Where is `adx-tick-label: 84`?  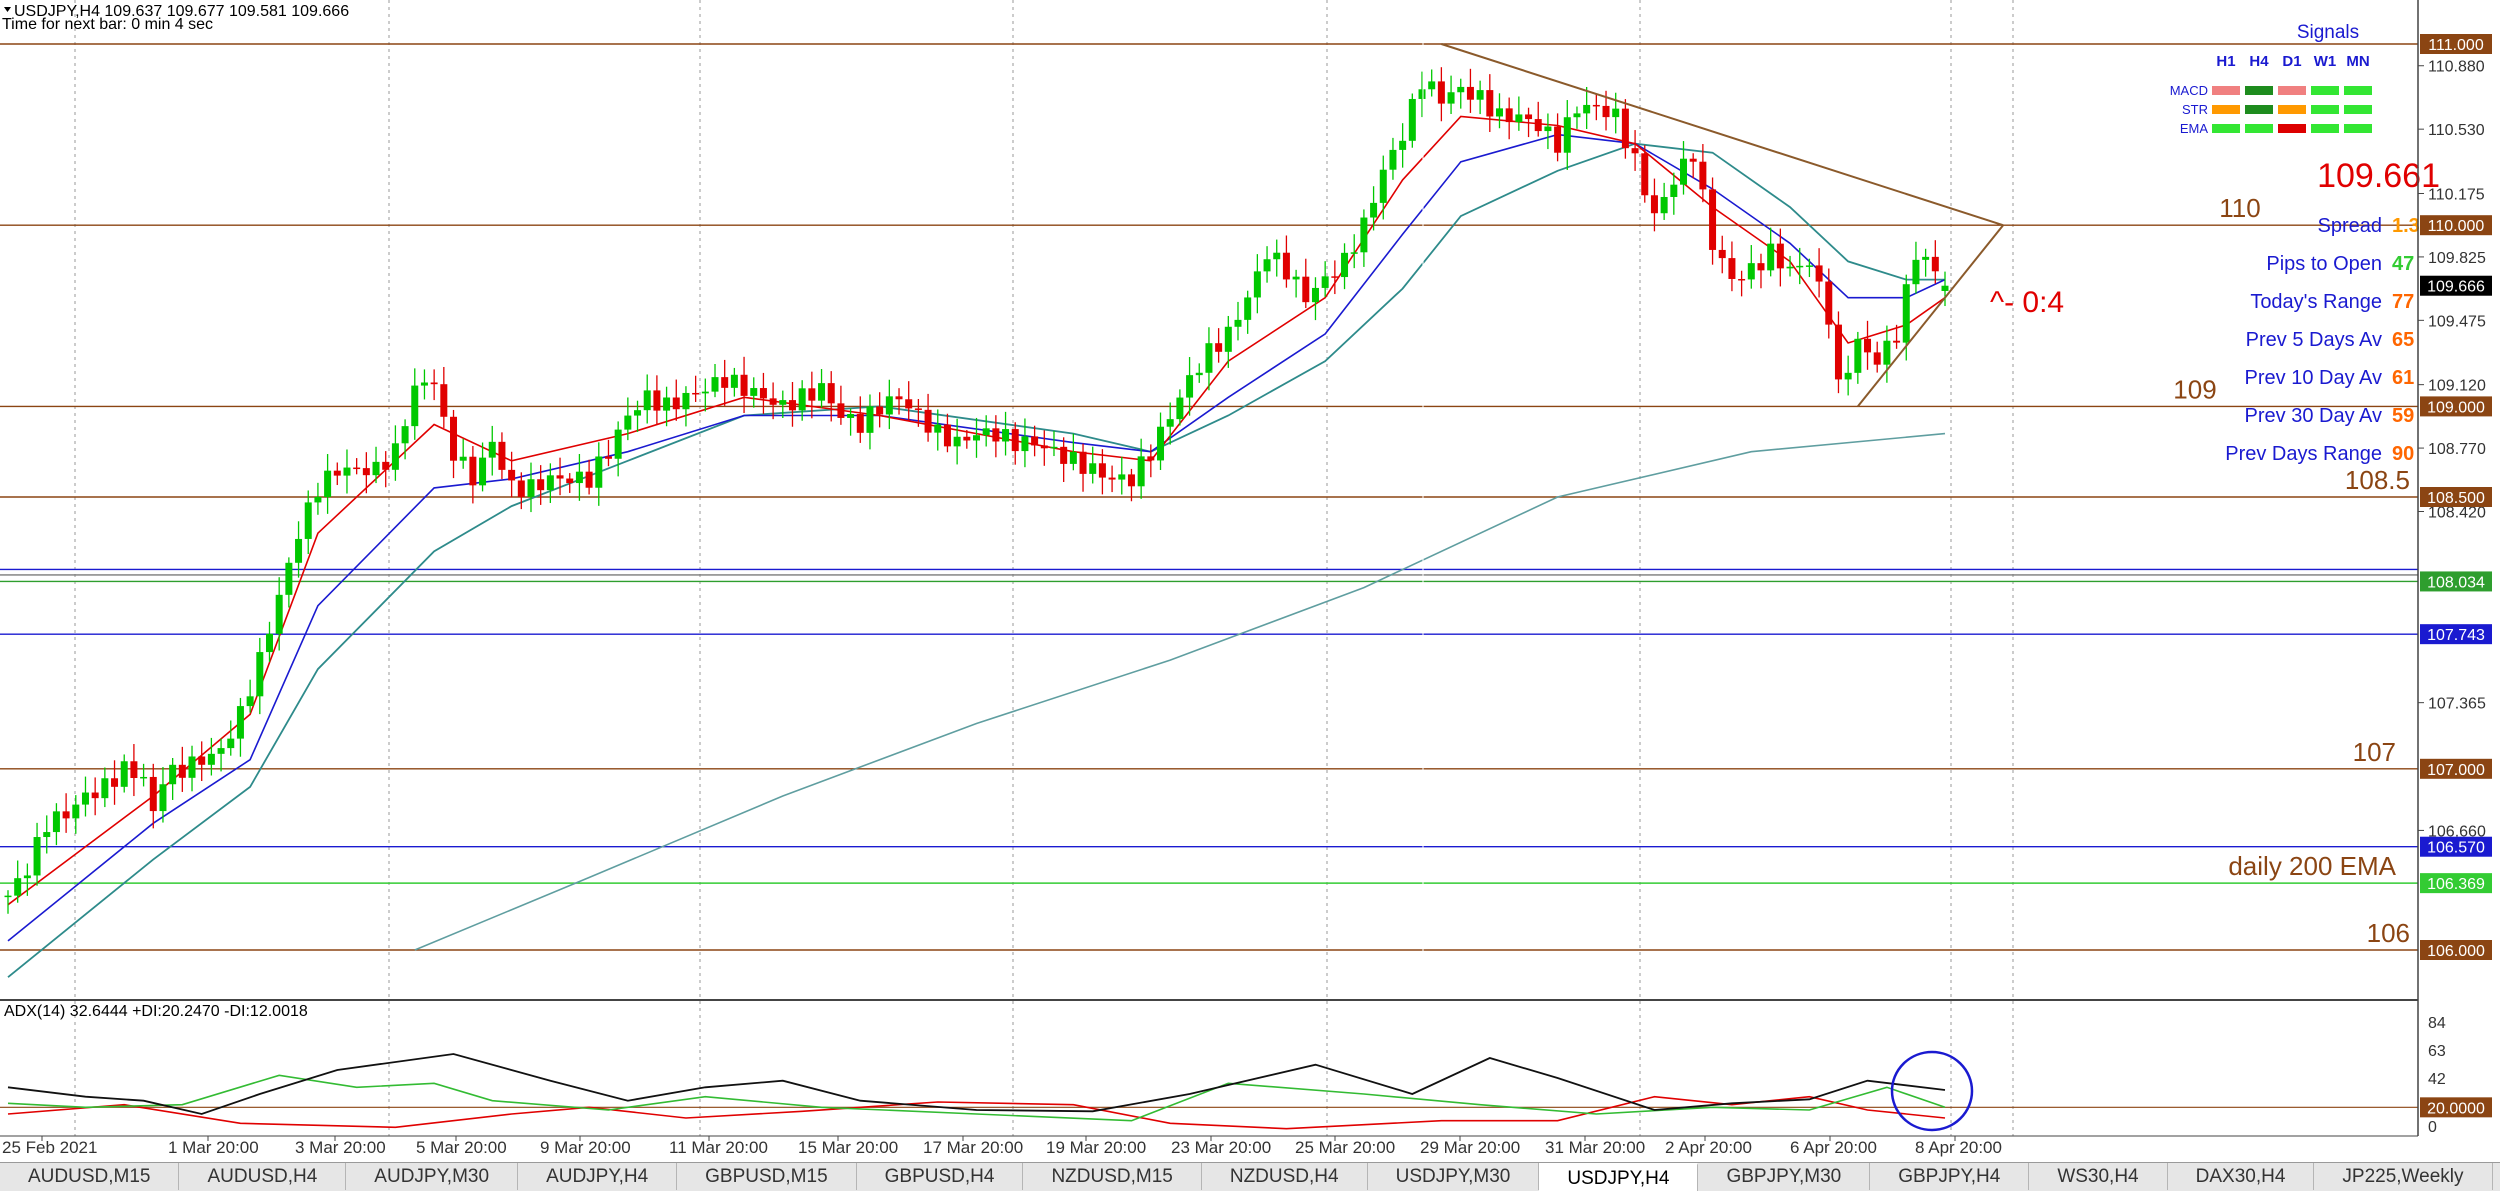 adx-tick-label: 84 is located at coordinates (2437, 1023).